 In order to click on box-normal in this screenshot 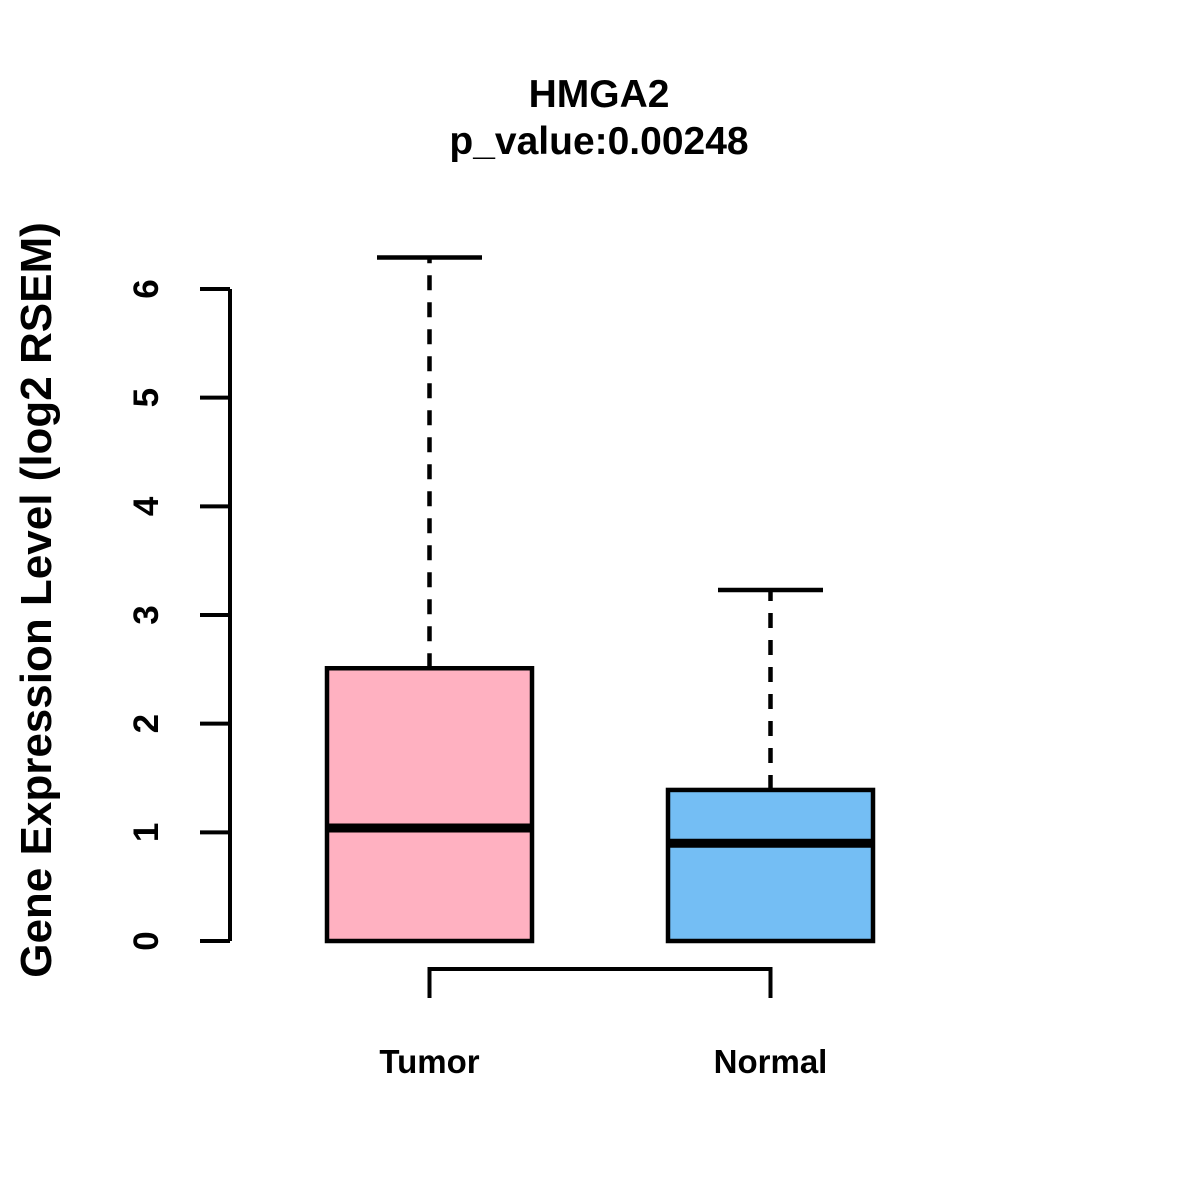, I will do `click(770, 865)`.